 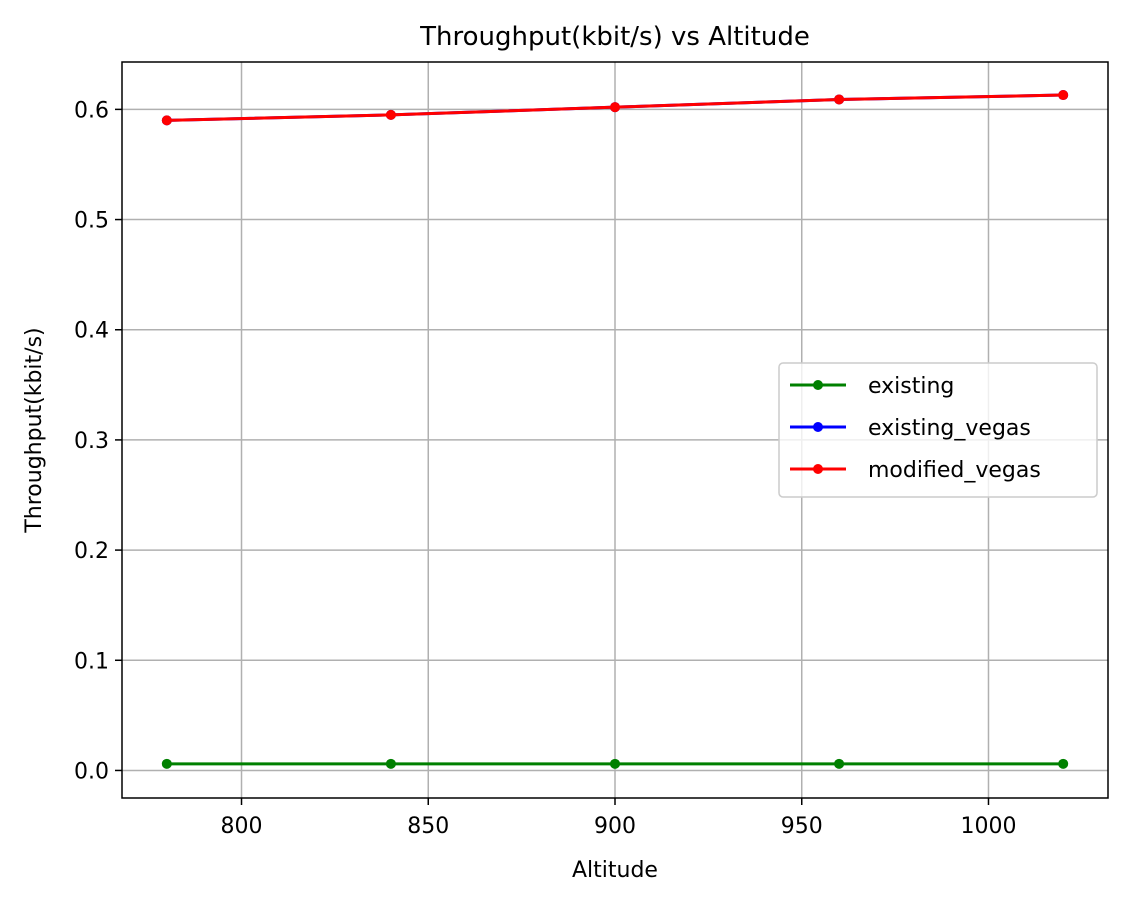 What do you see at coordinates (242, 826) in the screenshot?
I see `x-tick-label: 800` at bounding box center [242, 826].